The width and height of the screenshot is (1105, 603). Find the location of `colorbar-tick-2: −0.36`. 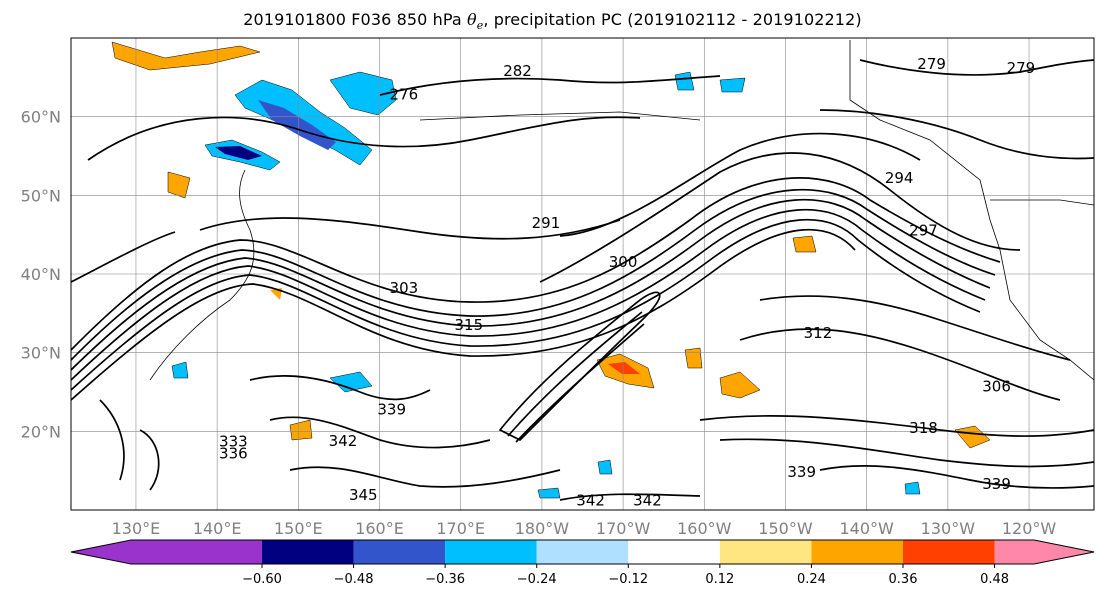

colorbar-tick-2: −0.36 is located at coordinates (445, 579).